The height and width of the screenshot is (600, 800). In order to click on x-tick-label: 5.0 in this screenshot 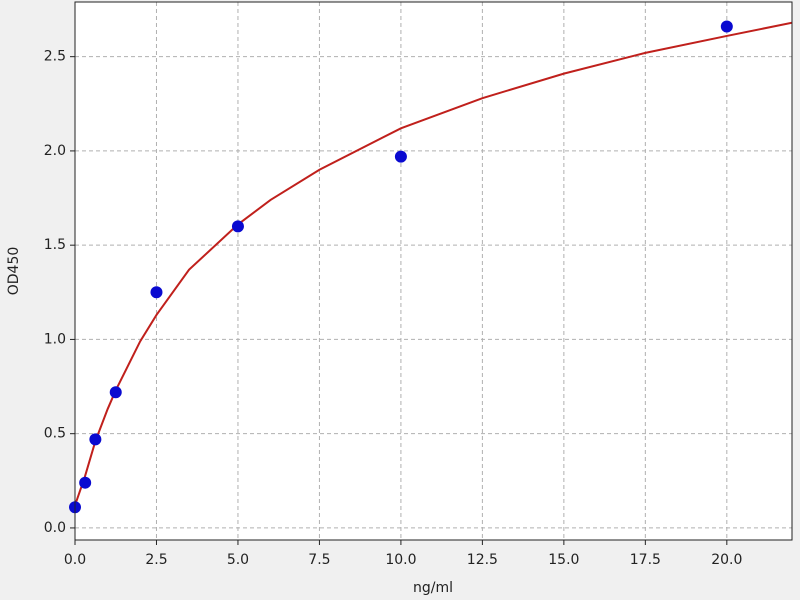, I will do `click(238, 560)`.